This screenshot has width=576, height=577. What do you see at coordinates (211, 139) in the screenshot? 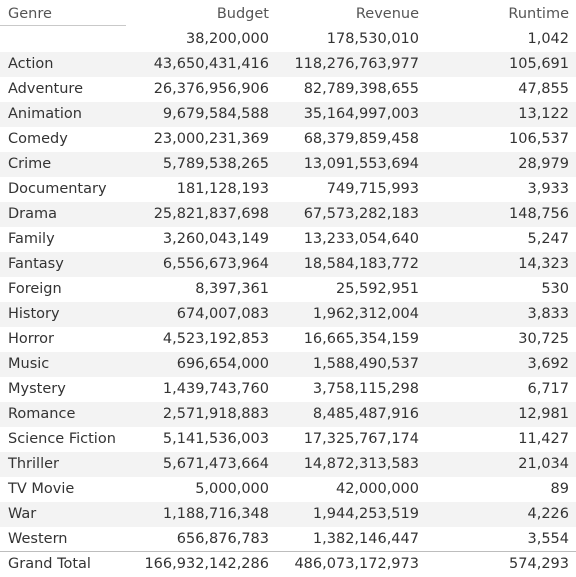
I see `budget-cell: 23,000,231,369` at bounding box center [211, 139].